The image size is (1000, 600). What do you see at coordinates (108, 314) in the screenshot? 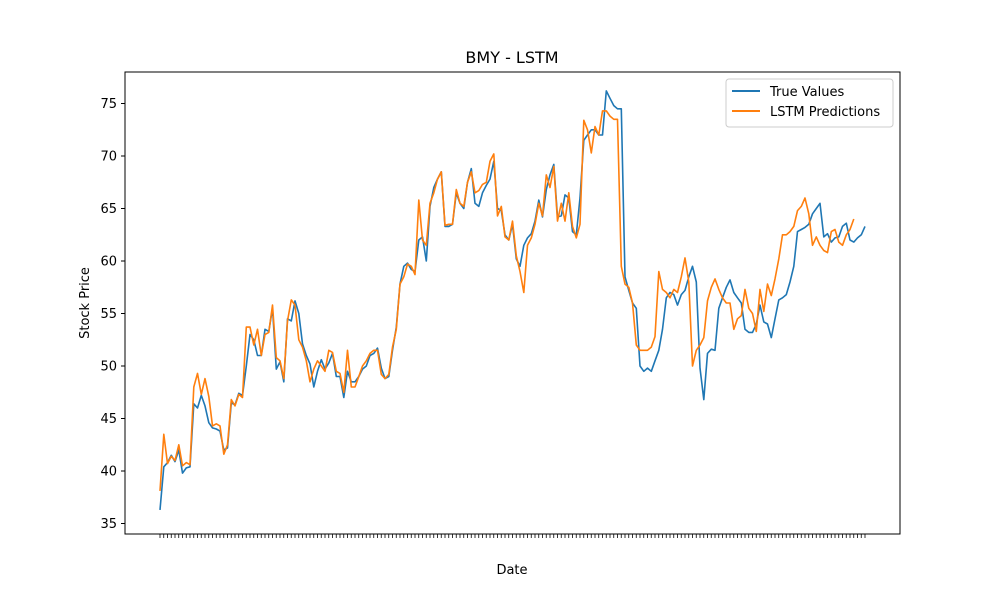
I see `y-tick-label: 55` at bounding box center [108, 314].